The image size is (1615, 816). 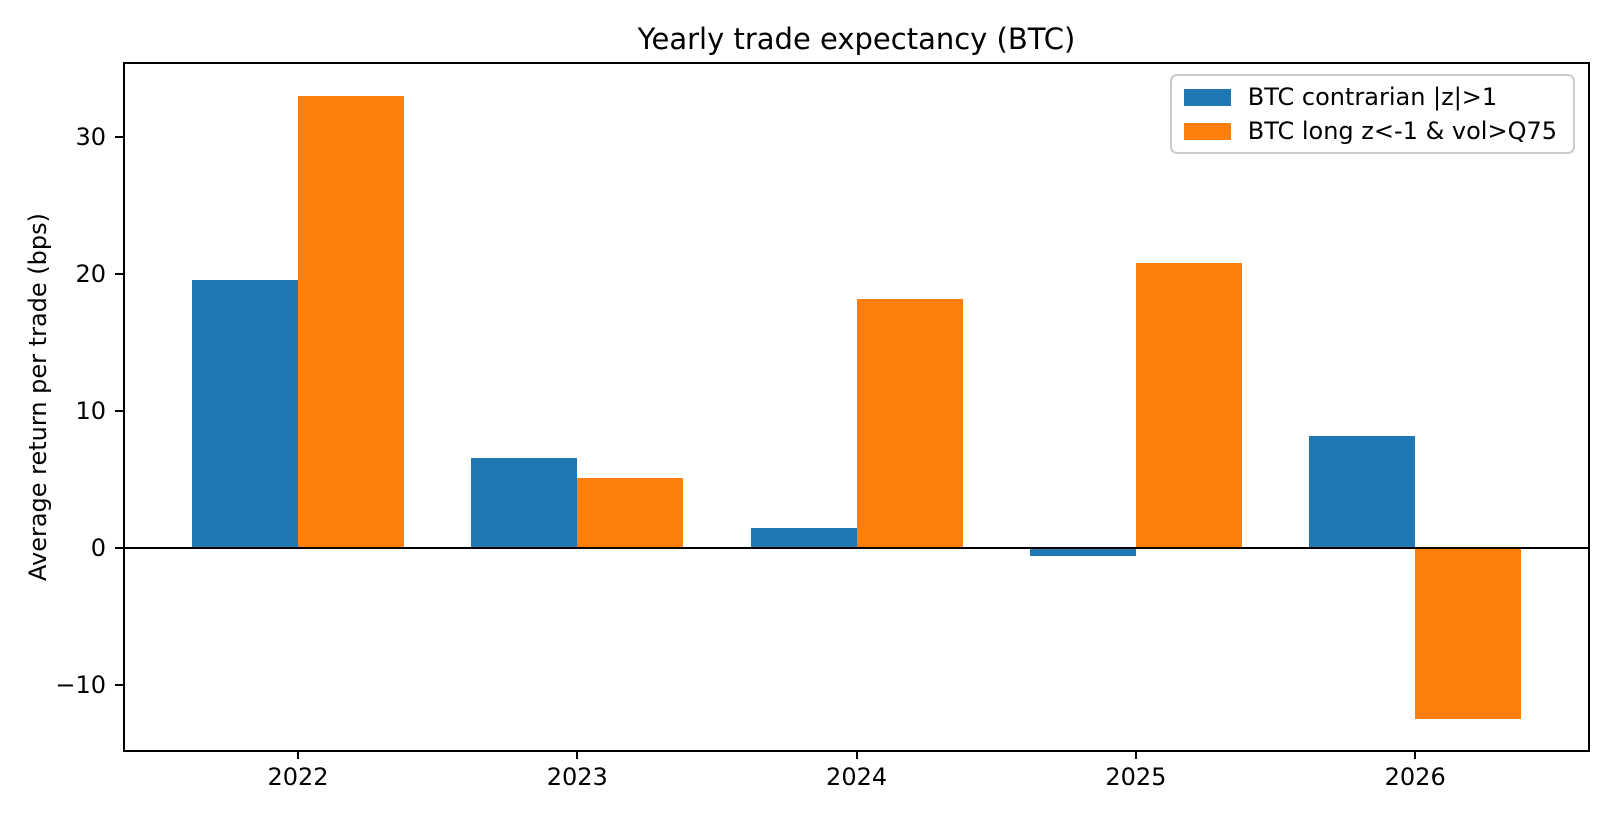 What do you see at coordinates (1136, 777) in the screenshot?
I see `x-tick-label-2025: 2025` at bounding box center [1136, 777].